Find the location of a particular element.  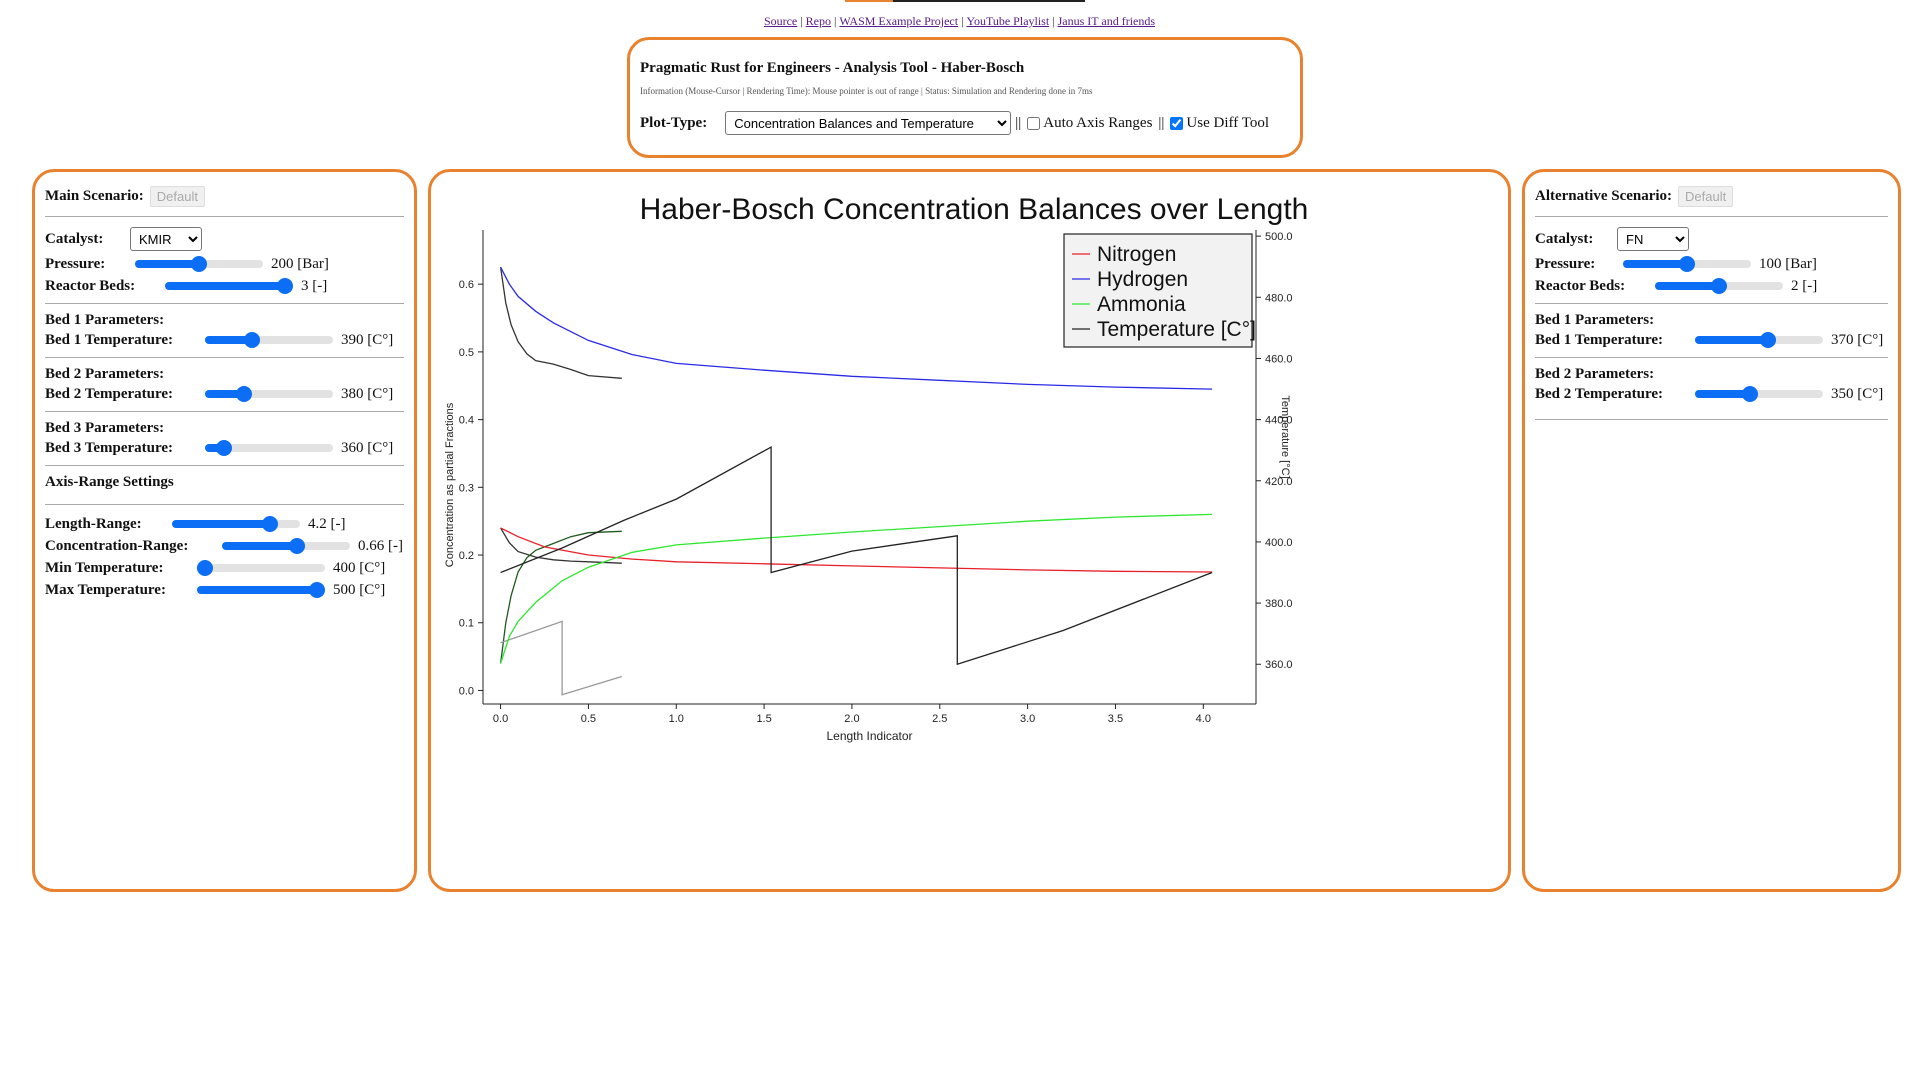

series-line-hydrogen is located at coordinates (856, 328).